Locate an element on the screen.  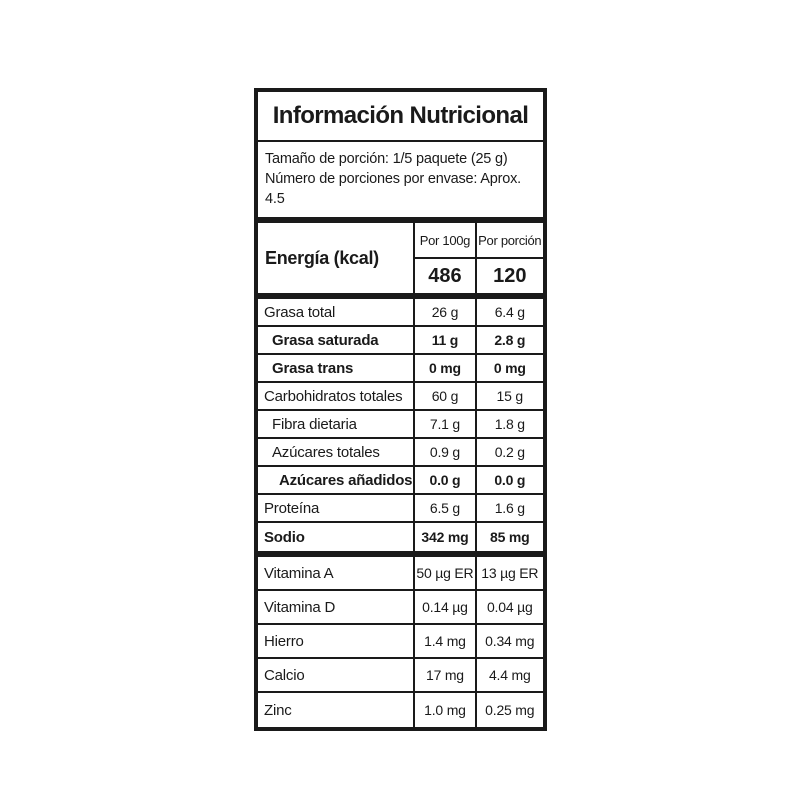
nutrient-value-per-100g: 1.4 mg is located at coordinates (443, 641).